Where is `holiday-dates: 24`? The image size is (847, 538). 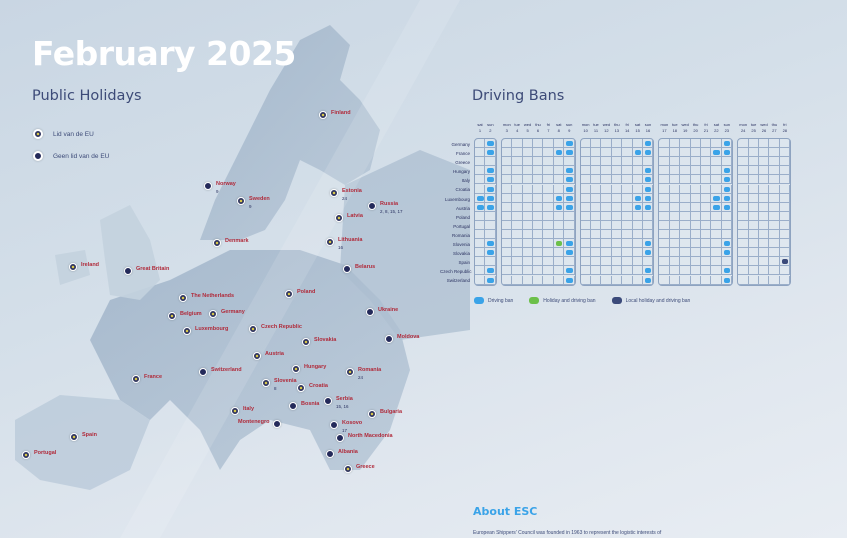 holiday-dates: 24 is located at coordinates (361, 377).